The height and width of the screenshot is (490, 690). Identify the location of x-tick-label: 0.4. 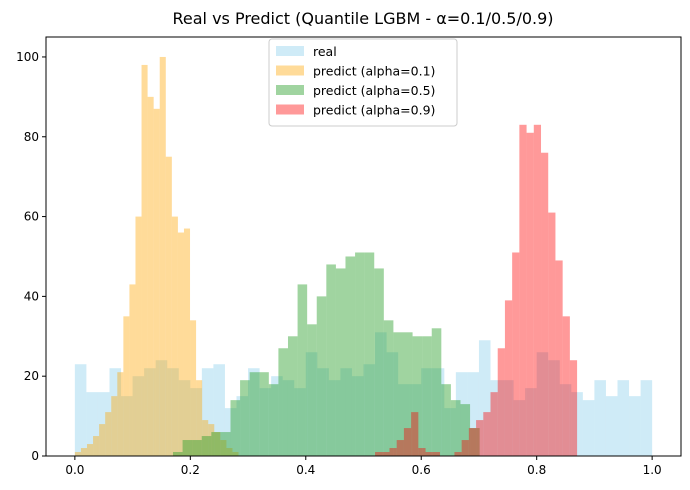
(305, 470).